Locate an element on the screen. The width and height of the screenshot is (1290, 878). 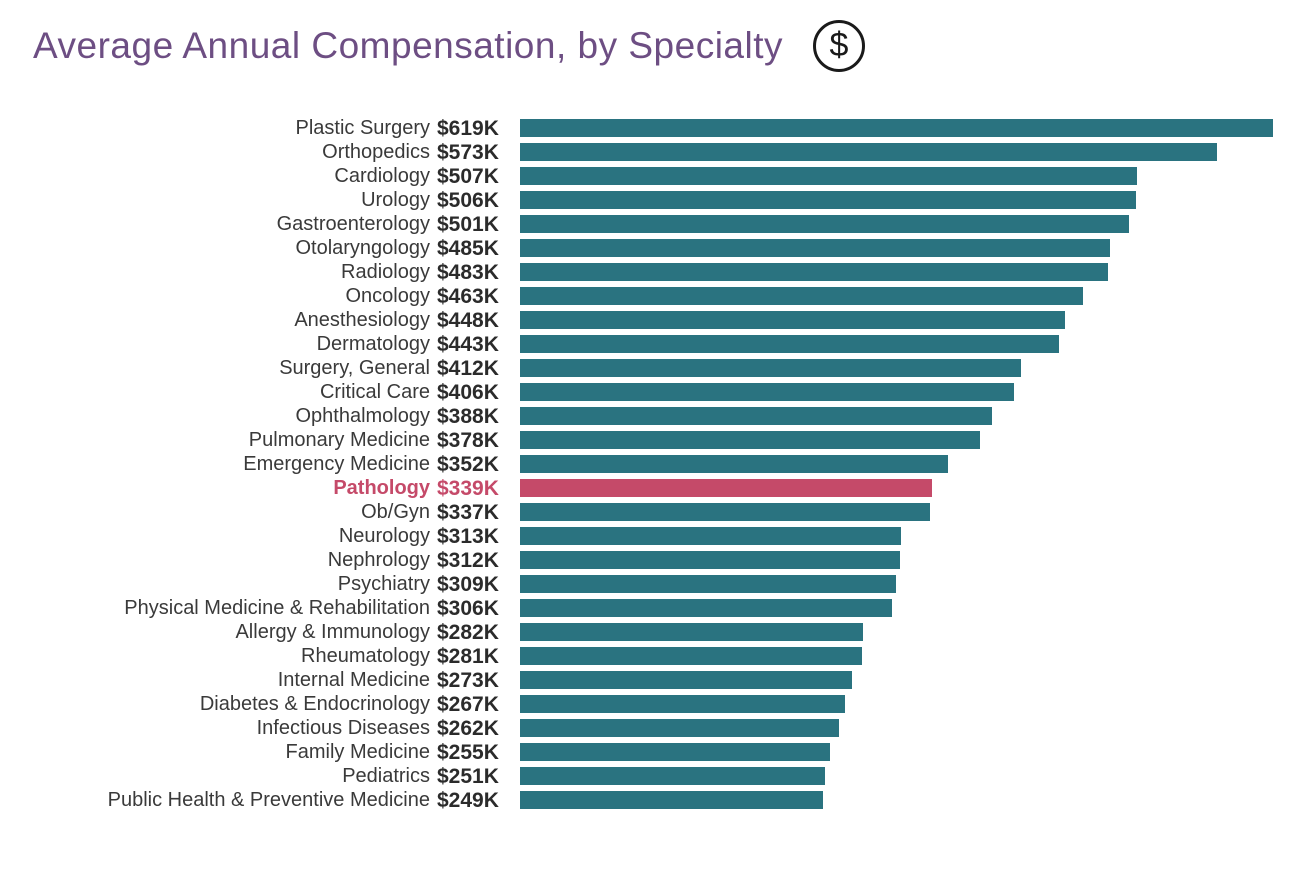
chart-row: Diabetes & Endocrinology $267K is located at coordinates (645, 704).